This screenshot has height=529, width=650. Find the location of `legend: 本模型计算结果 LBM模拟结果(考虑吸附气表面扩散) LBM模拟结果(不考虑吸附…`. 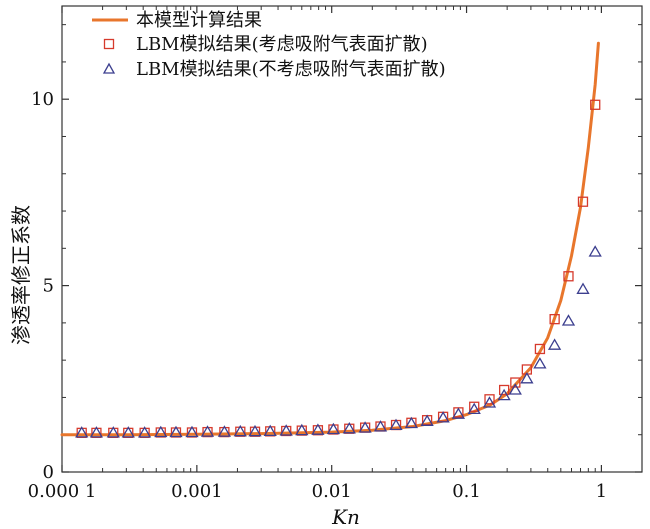

legend: 本模型计算结果 LBM模拟结果(考虑吸附气表面扩散) LBM模拟结果(不考虑吸附… is located at coordinates (269, 45).